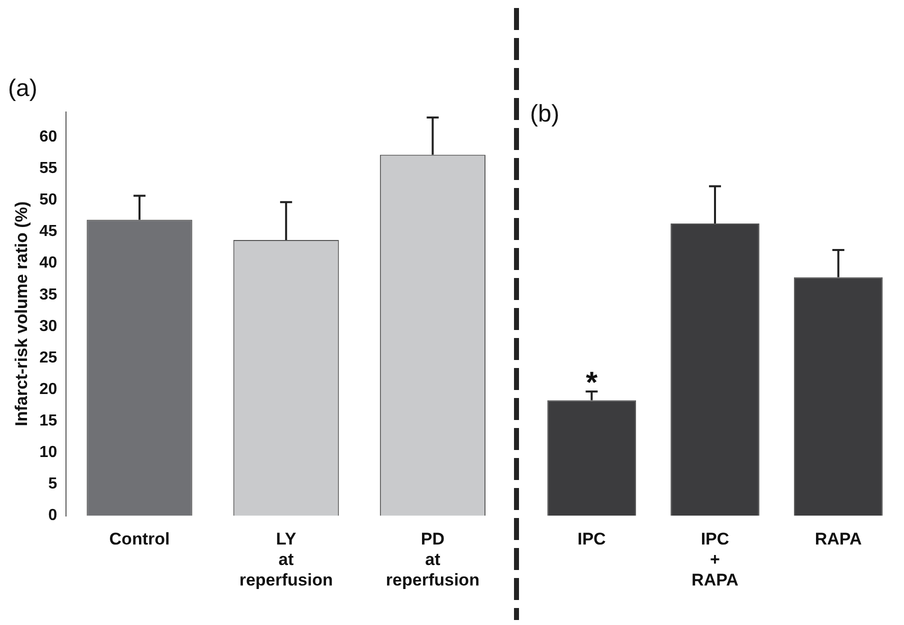  I want to click on x-tick-label: PD at reperfusion, so click(433, 560).